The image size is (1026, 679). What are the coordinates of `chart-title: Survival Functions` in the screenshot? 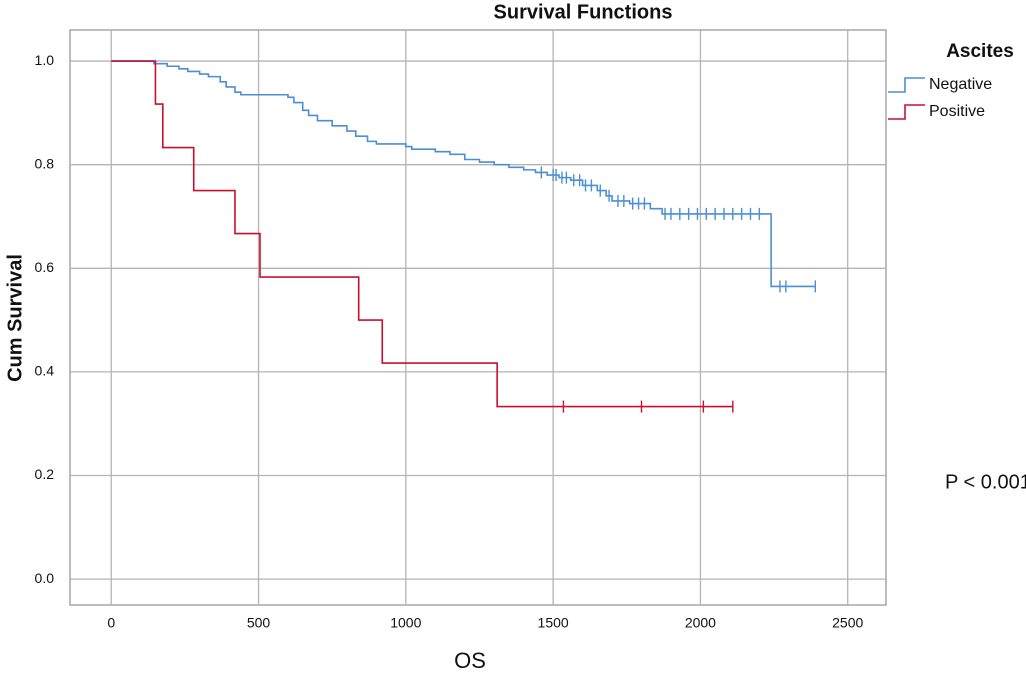 It's located at (583, 12).